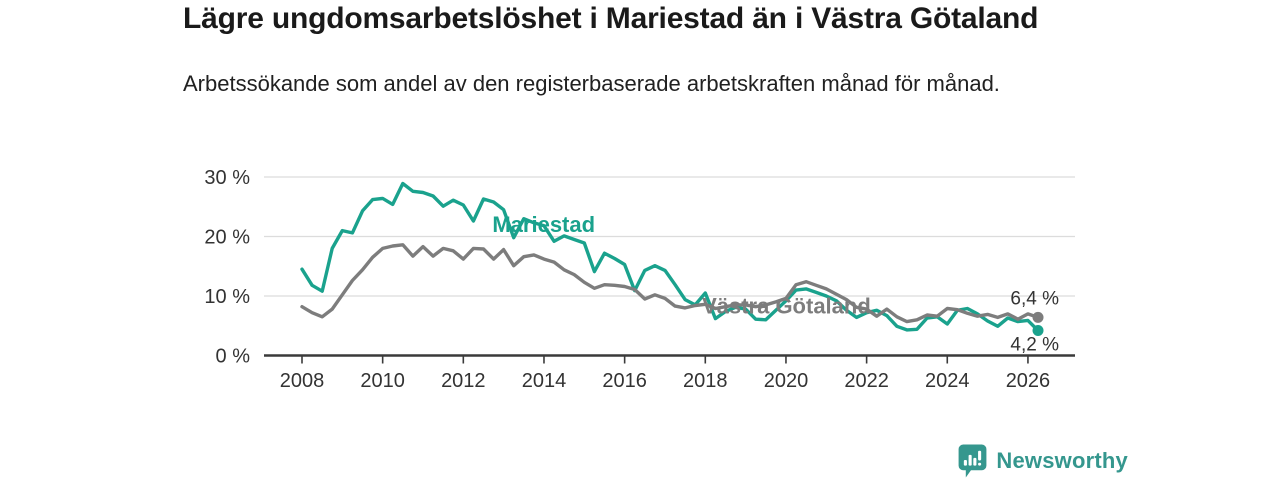 The image size is (1280, 480). I want to click on series-label-vastra-gotaland: Västra Götaland, so click(786, 306).